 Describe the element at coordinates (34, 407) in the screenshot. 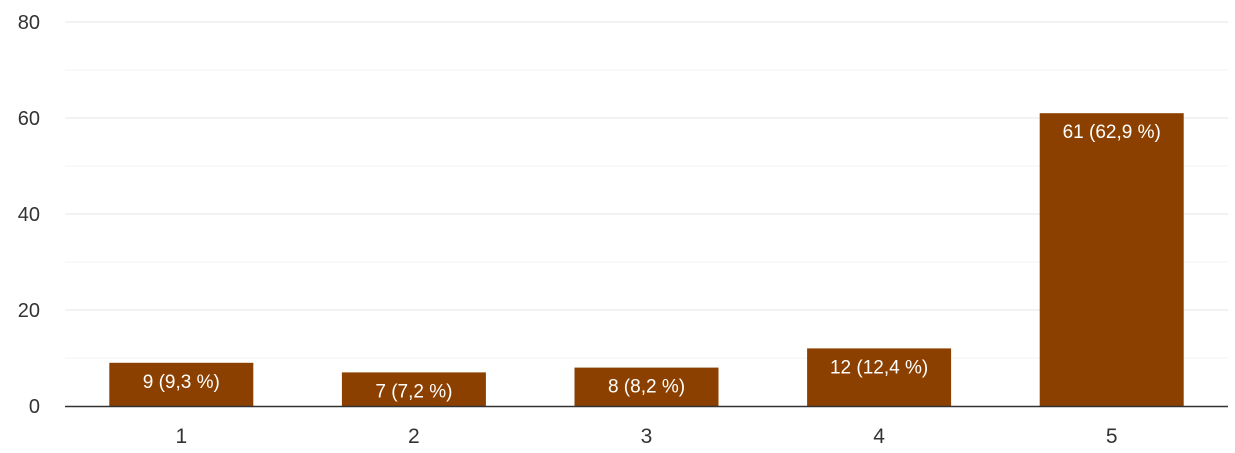

I see `y-tick-label: 0` at that location.